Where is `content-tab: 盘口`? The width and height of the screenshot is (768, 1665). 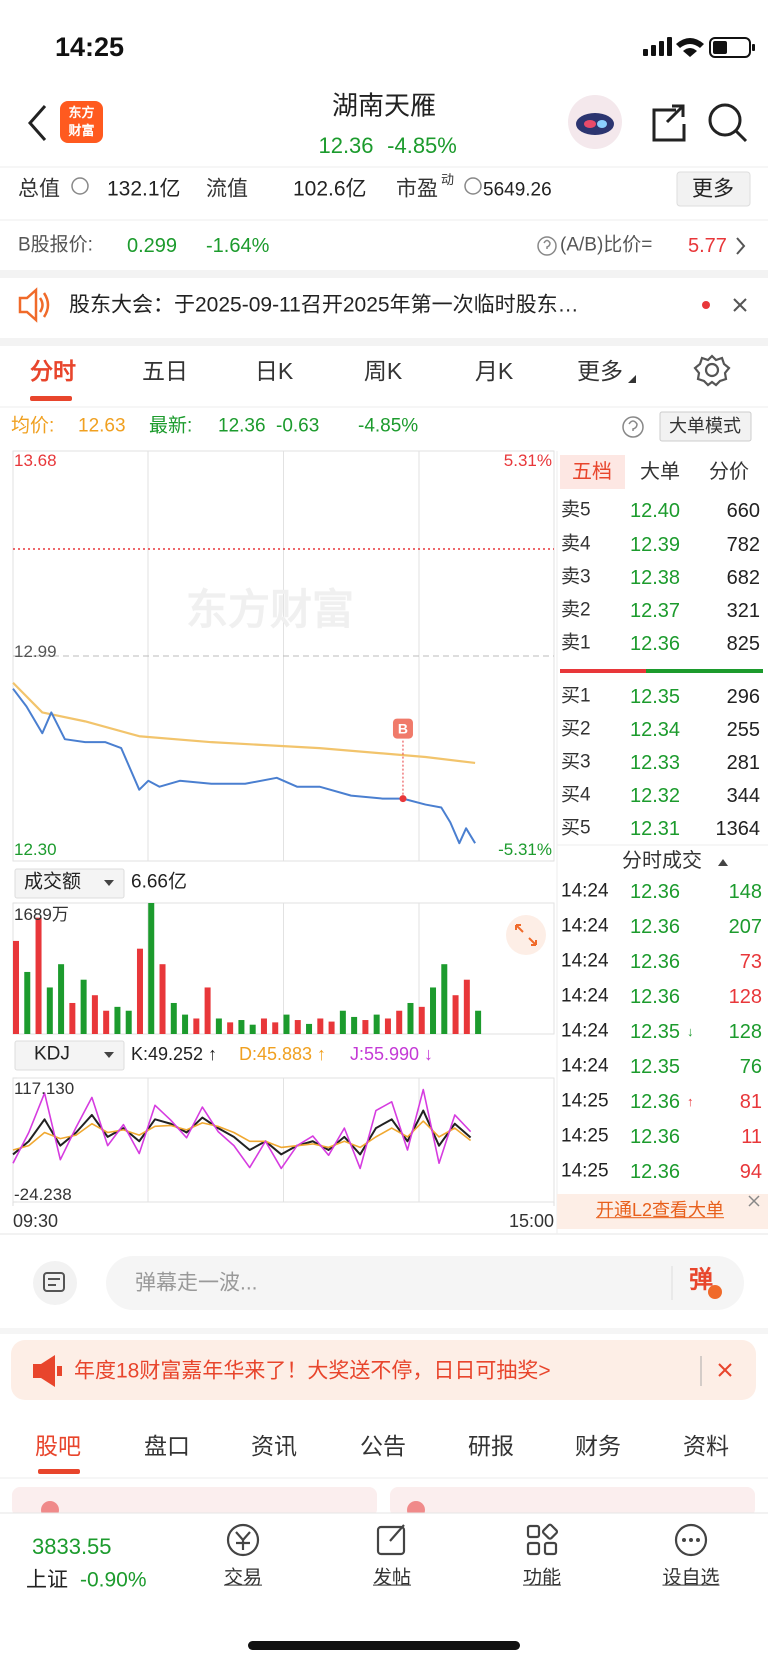
content-tab: 盘口 is located at coordinates (167, 1446).